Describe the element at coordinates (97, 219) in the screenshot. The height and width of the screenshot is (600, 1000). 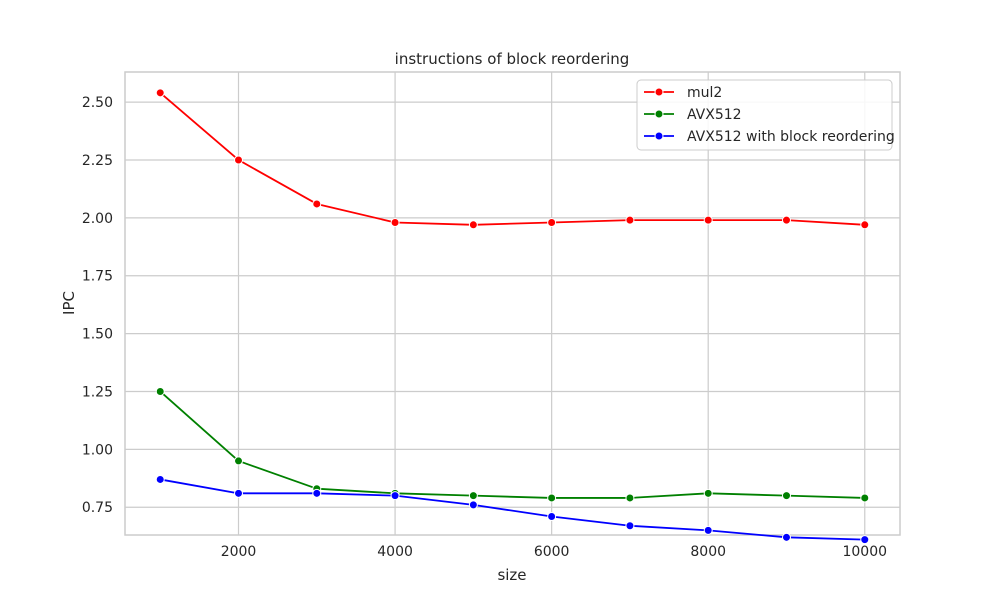
I see `y-tick-label: 2.00` at that location.